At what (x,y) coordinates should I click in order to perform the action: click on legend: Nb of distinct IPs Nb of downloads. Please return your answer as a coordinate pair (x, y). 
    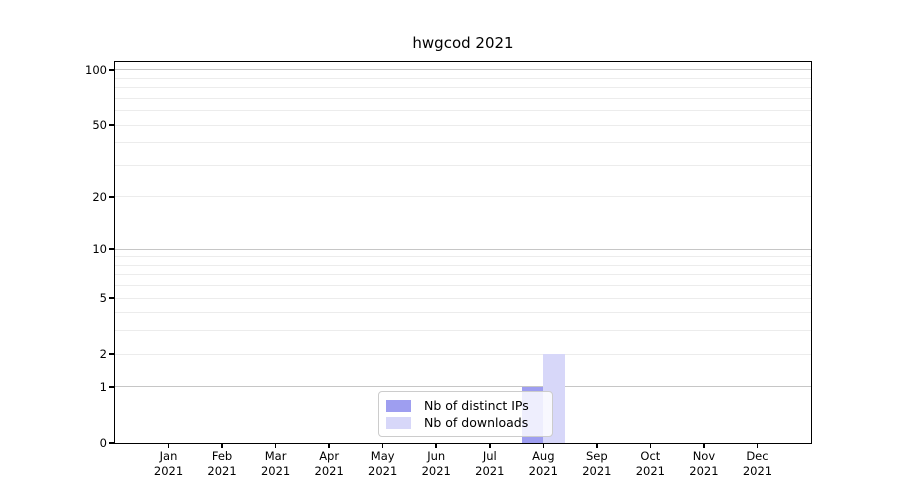
    Looking at the image, I should click on (465, 414).